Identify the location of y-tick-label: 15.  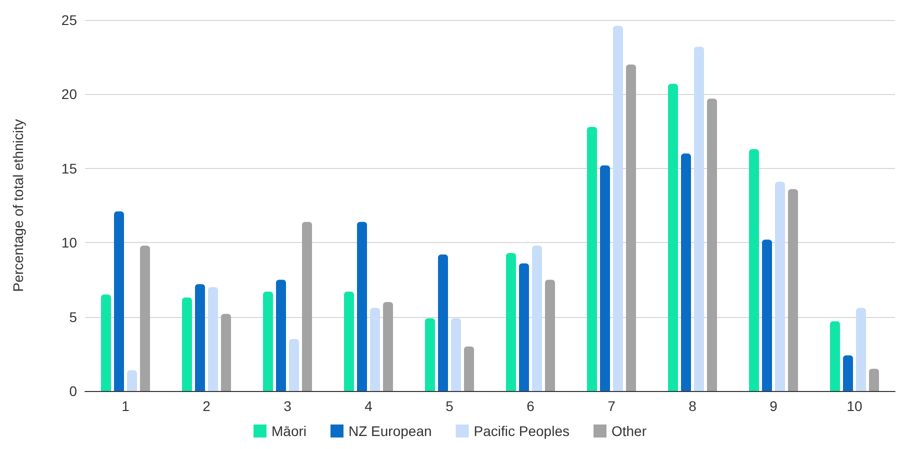
(69, 168).